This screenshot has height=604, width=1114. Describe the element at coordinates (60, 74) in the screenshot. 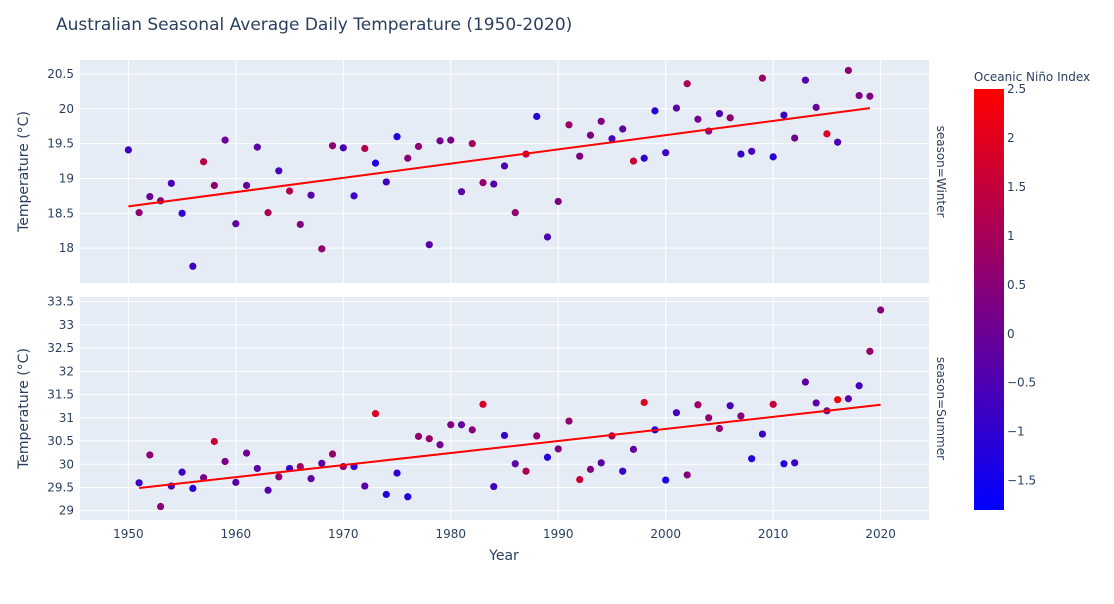

I see `y-tick-label: 20.5` at that location.